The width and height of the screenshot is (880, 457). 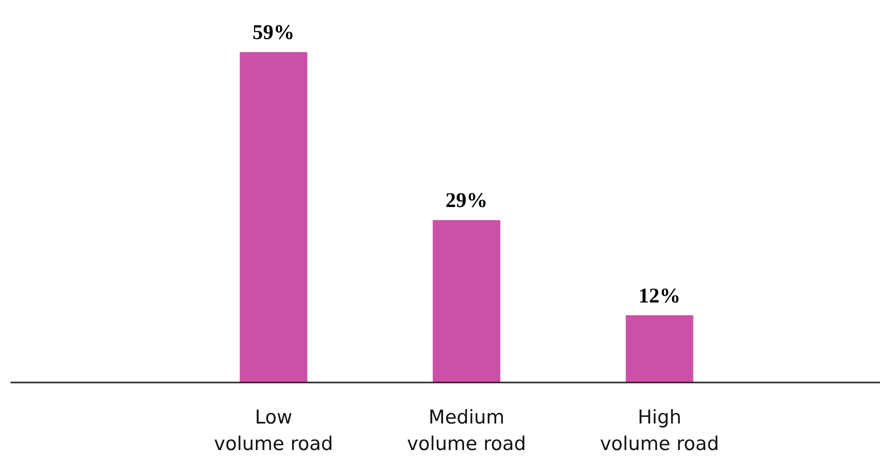 I want to click on data-label: 59%, so click(x=273, y=32).